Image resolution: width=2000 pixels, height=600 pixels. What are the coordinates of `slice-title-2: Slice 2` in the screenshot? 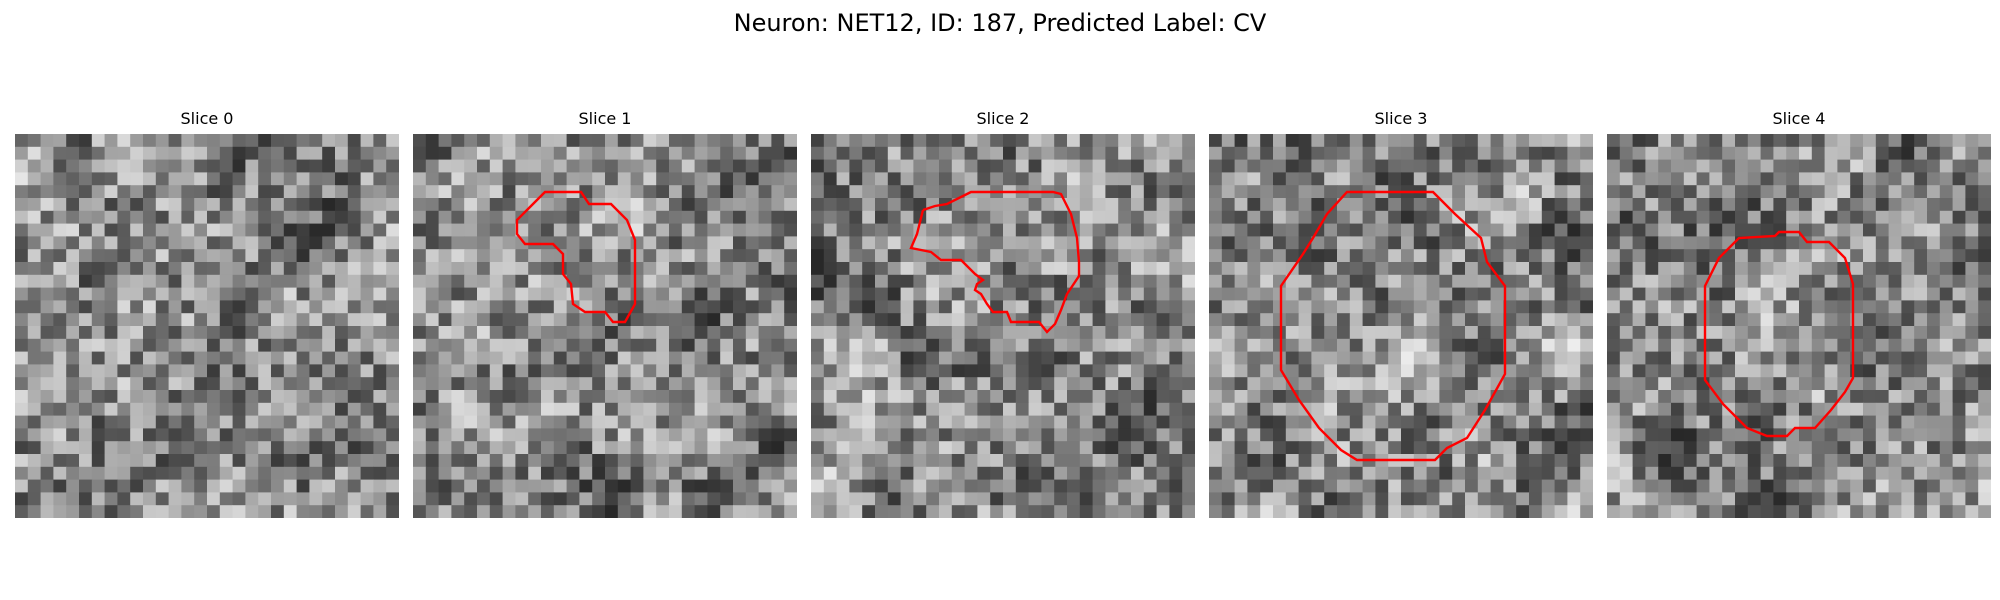 It's located at (1003, 118).